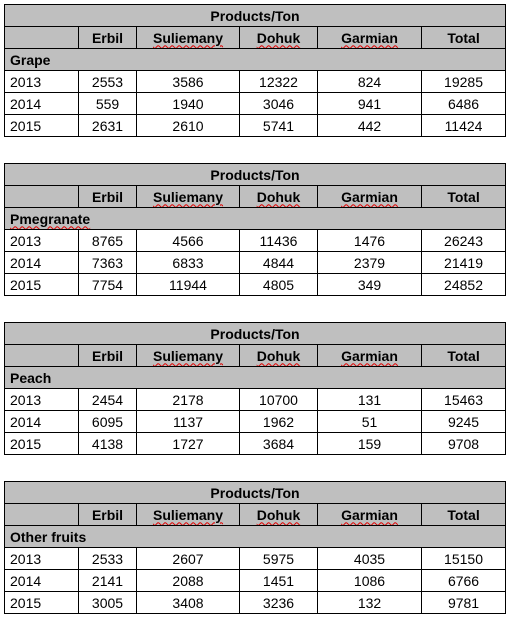 Image resolution: width=508 pixels, height=624 pixels. What do you see at coordinates (107, 602) in the screenshot?
I see `value-cell: 3005` at bounding box center [107, 602].